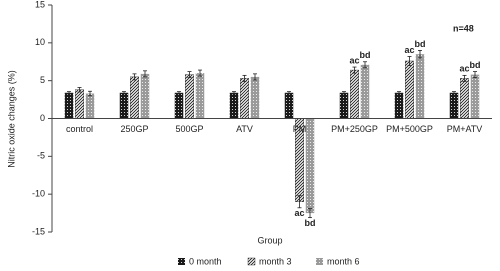  What do you see at coordinates (38, 194) in the screenshot?
I see `y-tick-label: -10` at bounding box center [38, 194].